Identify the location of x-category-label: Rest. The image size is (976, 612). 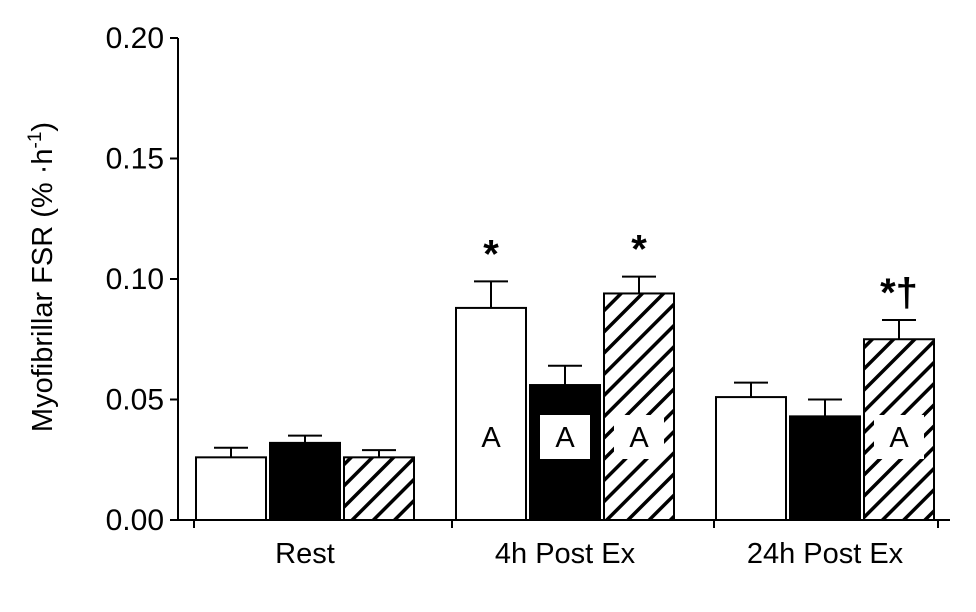
(305, 554).